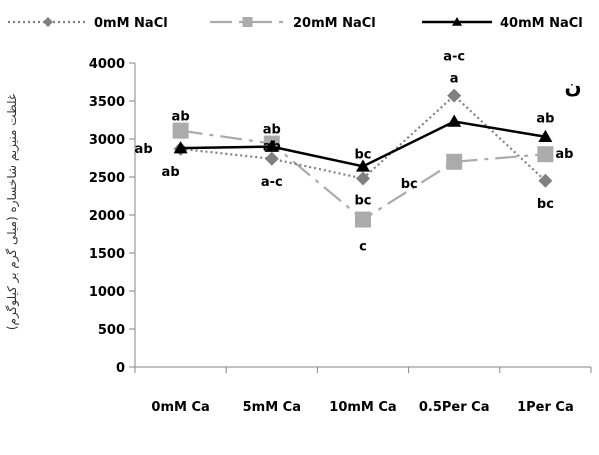  What do you see at coordinates (541, 23) in the screenshot?
I see `legend-label: 40mM NaCl` at bounding box center [541, 23].